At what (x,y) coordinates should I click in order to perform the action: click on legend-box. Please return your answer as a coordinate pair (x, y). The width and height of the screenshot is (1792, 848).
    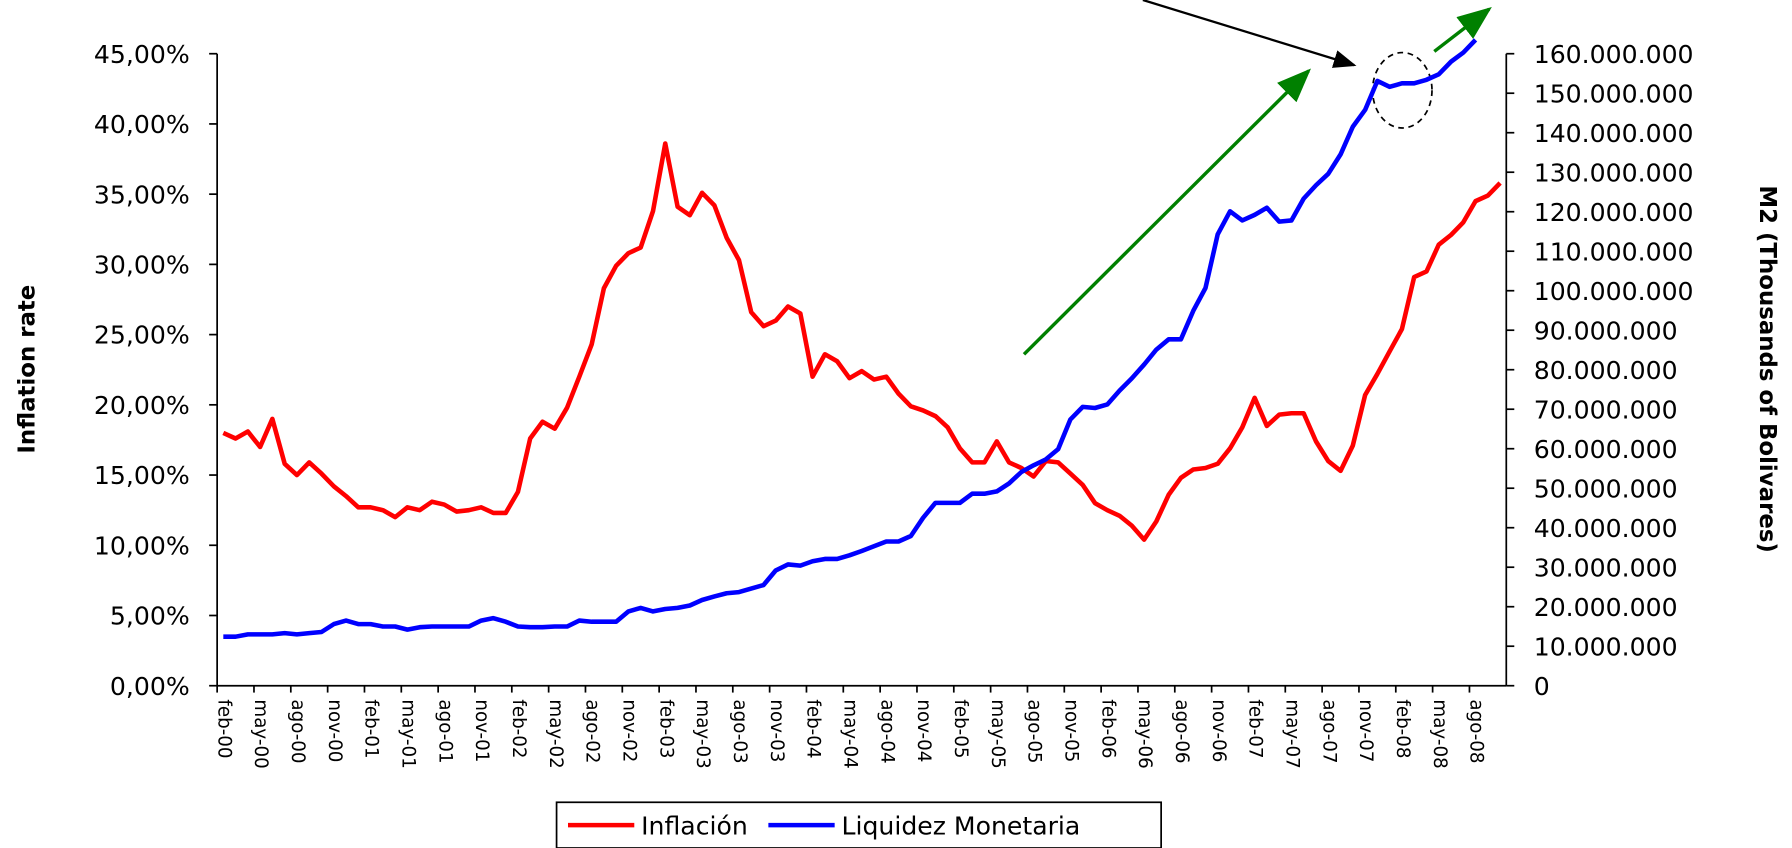
    Looking at the image, I should click on (858, 824).